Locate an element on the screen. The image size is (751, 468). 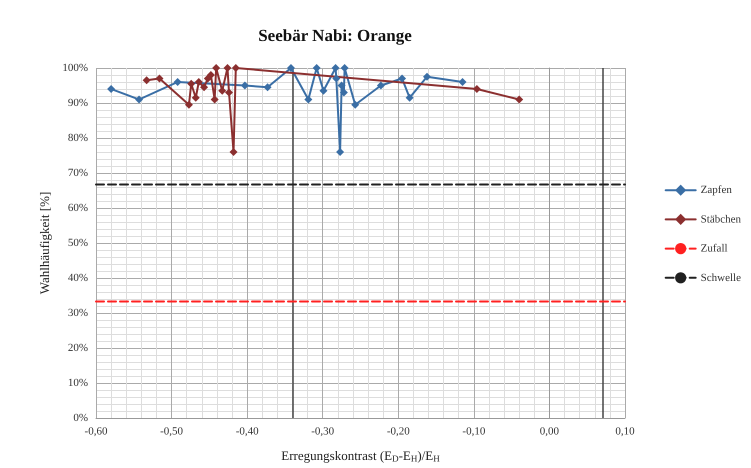
y-tick-label: 20% is located at coordinates (78, 348).